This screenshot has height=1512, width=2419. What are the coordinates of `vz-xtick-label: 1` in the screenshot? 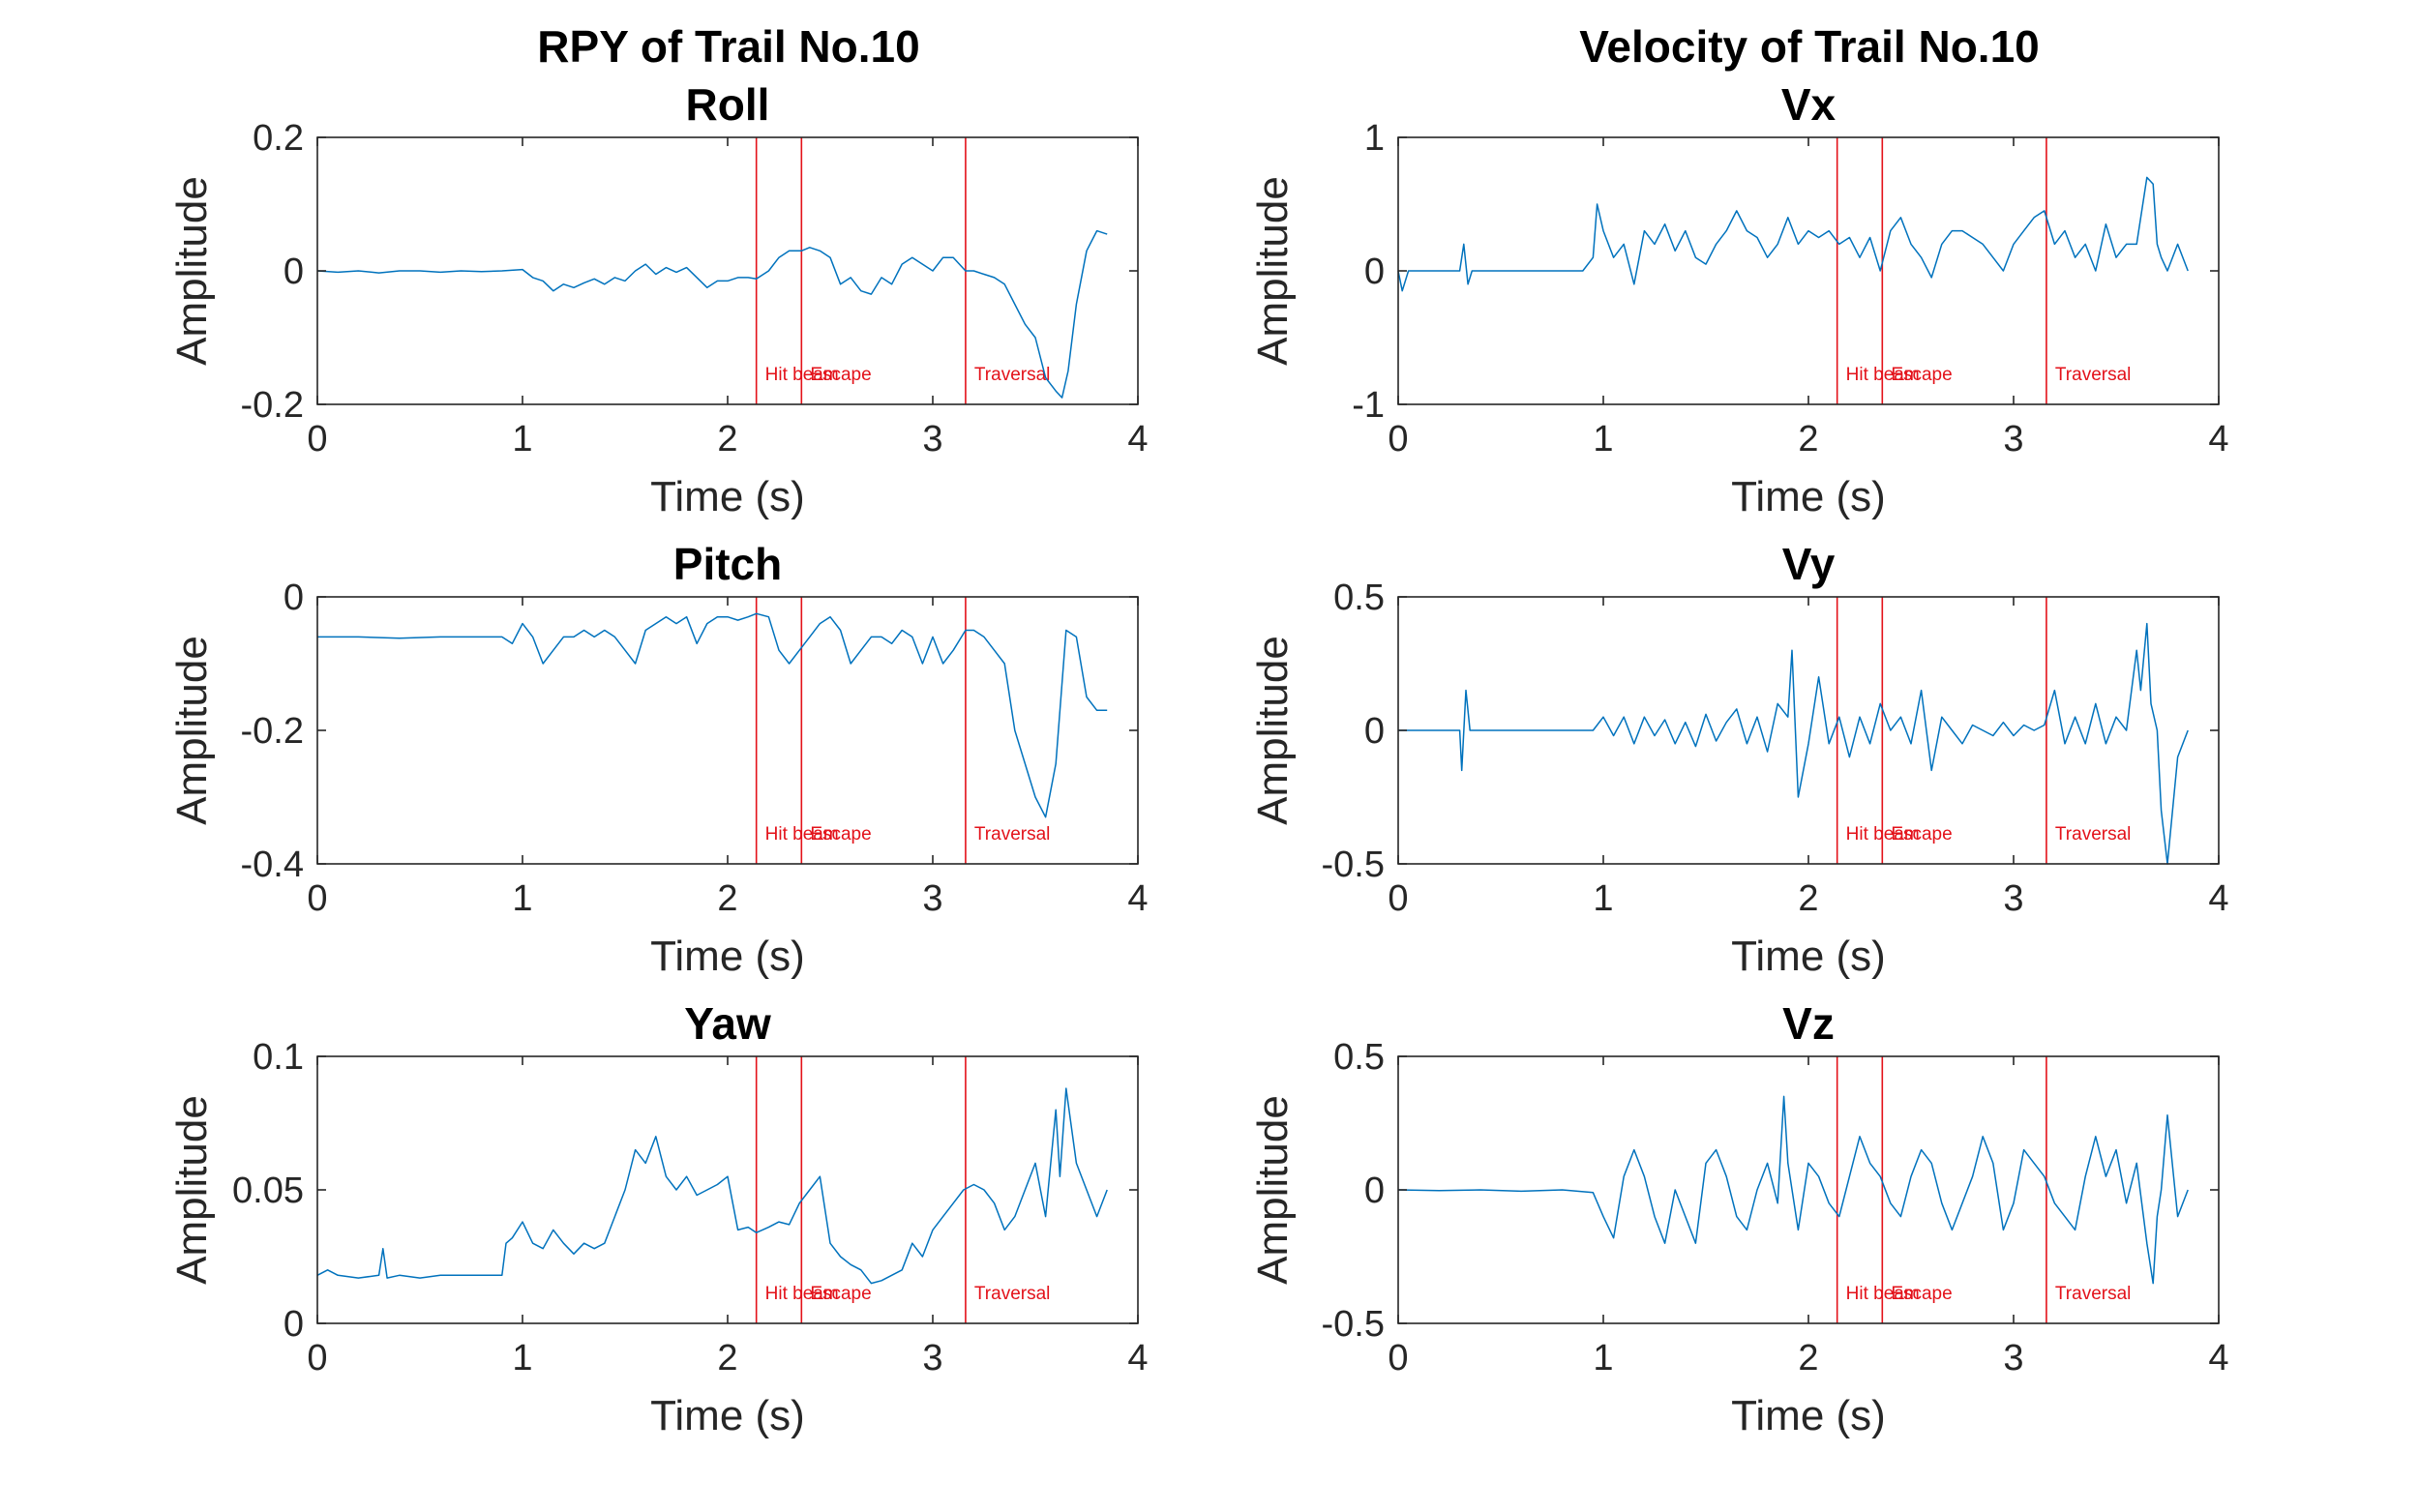 It's located at (1603, 1358).